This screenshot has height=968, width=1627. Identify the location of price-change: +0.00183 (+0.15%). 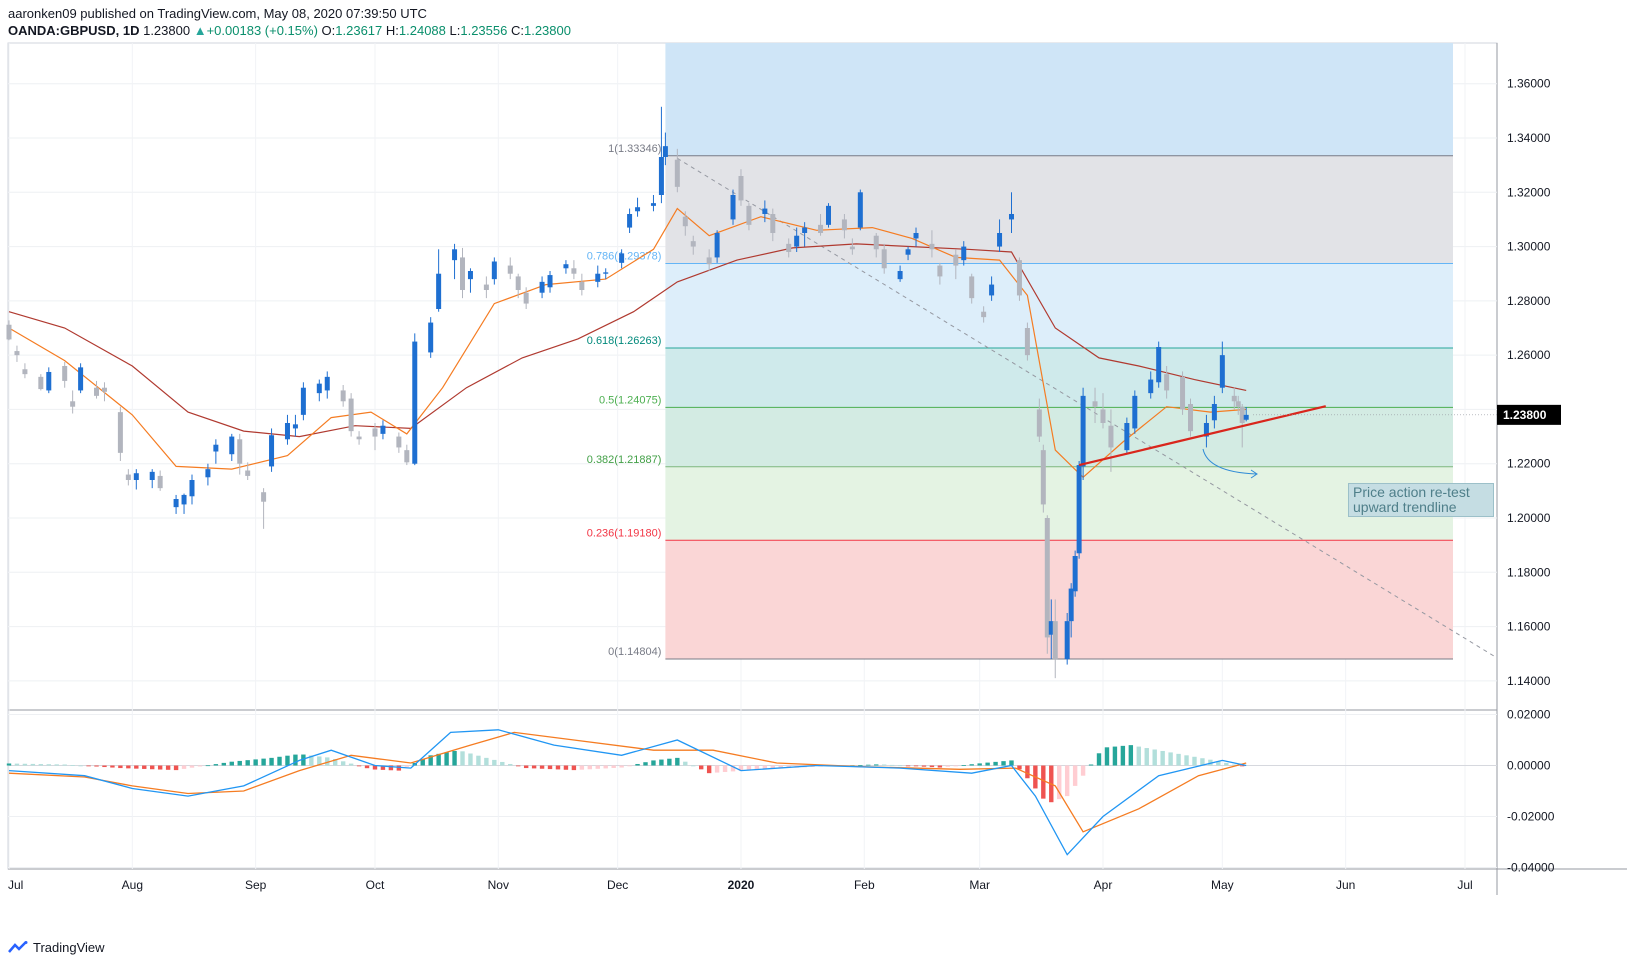
(262, 30).